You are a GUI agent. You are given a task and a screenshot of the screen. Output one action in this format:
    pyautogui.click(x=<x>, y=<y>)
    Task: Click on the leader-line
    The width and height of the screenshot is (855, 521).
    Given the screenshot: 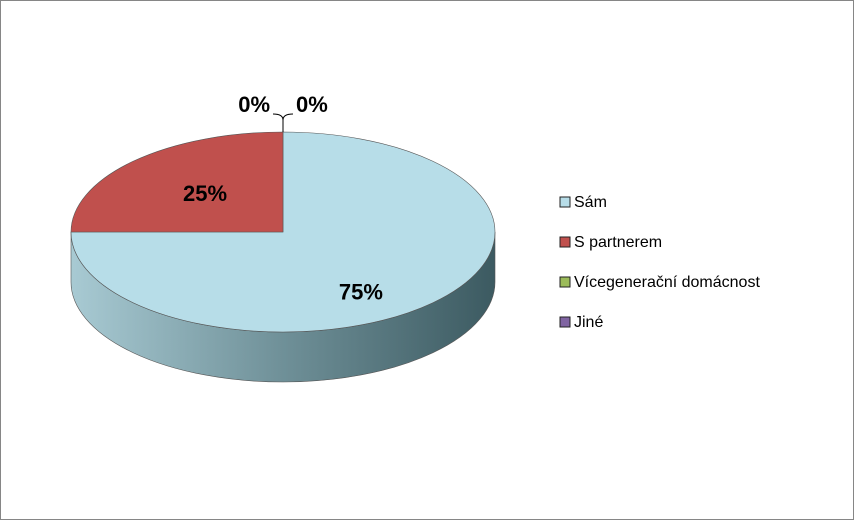 What is the action you would take?
    pyautogui.click(x=288, y=122)
    